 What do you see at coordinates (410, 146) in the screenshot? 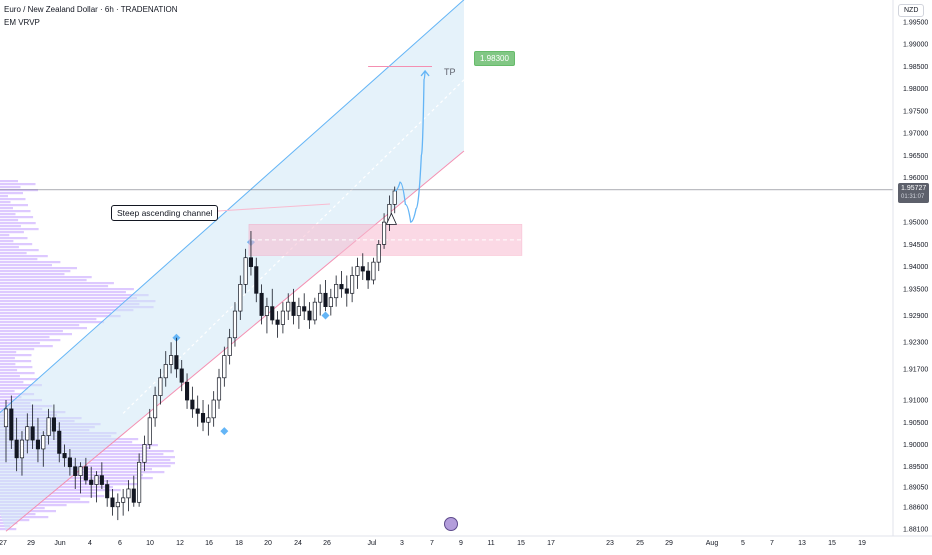
I see `projection-curve` at bounding box center [410, 146].